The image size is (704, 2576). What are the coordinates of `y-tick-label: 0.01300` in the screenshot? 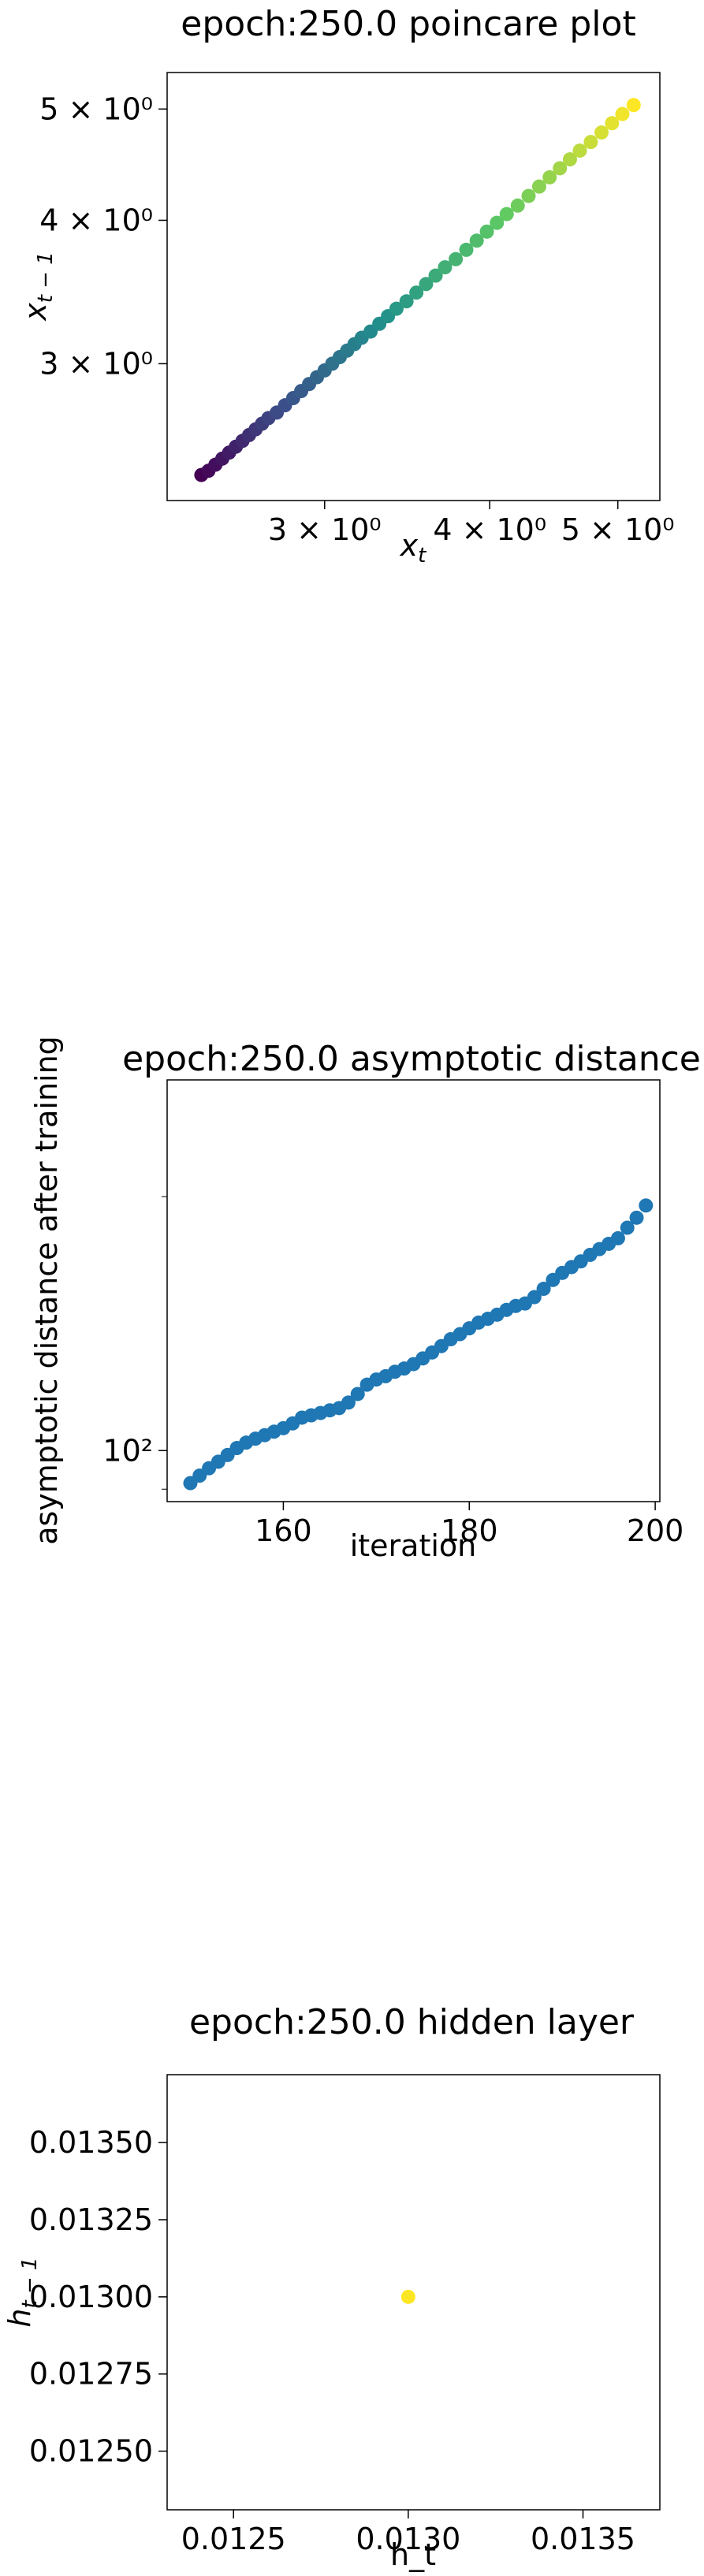 It's located at (91, 2297).